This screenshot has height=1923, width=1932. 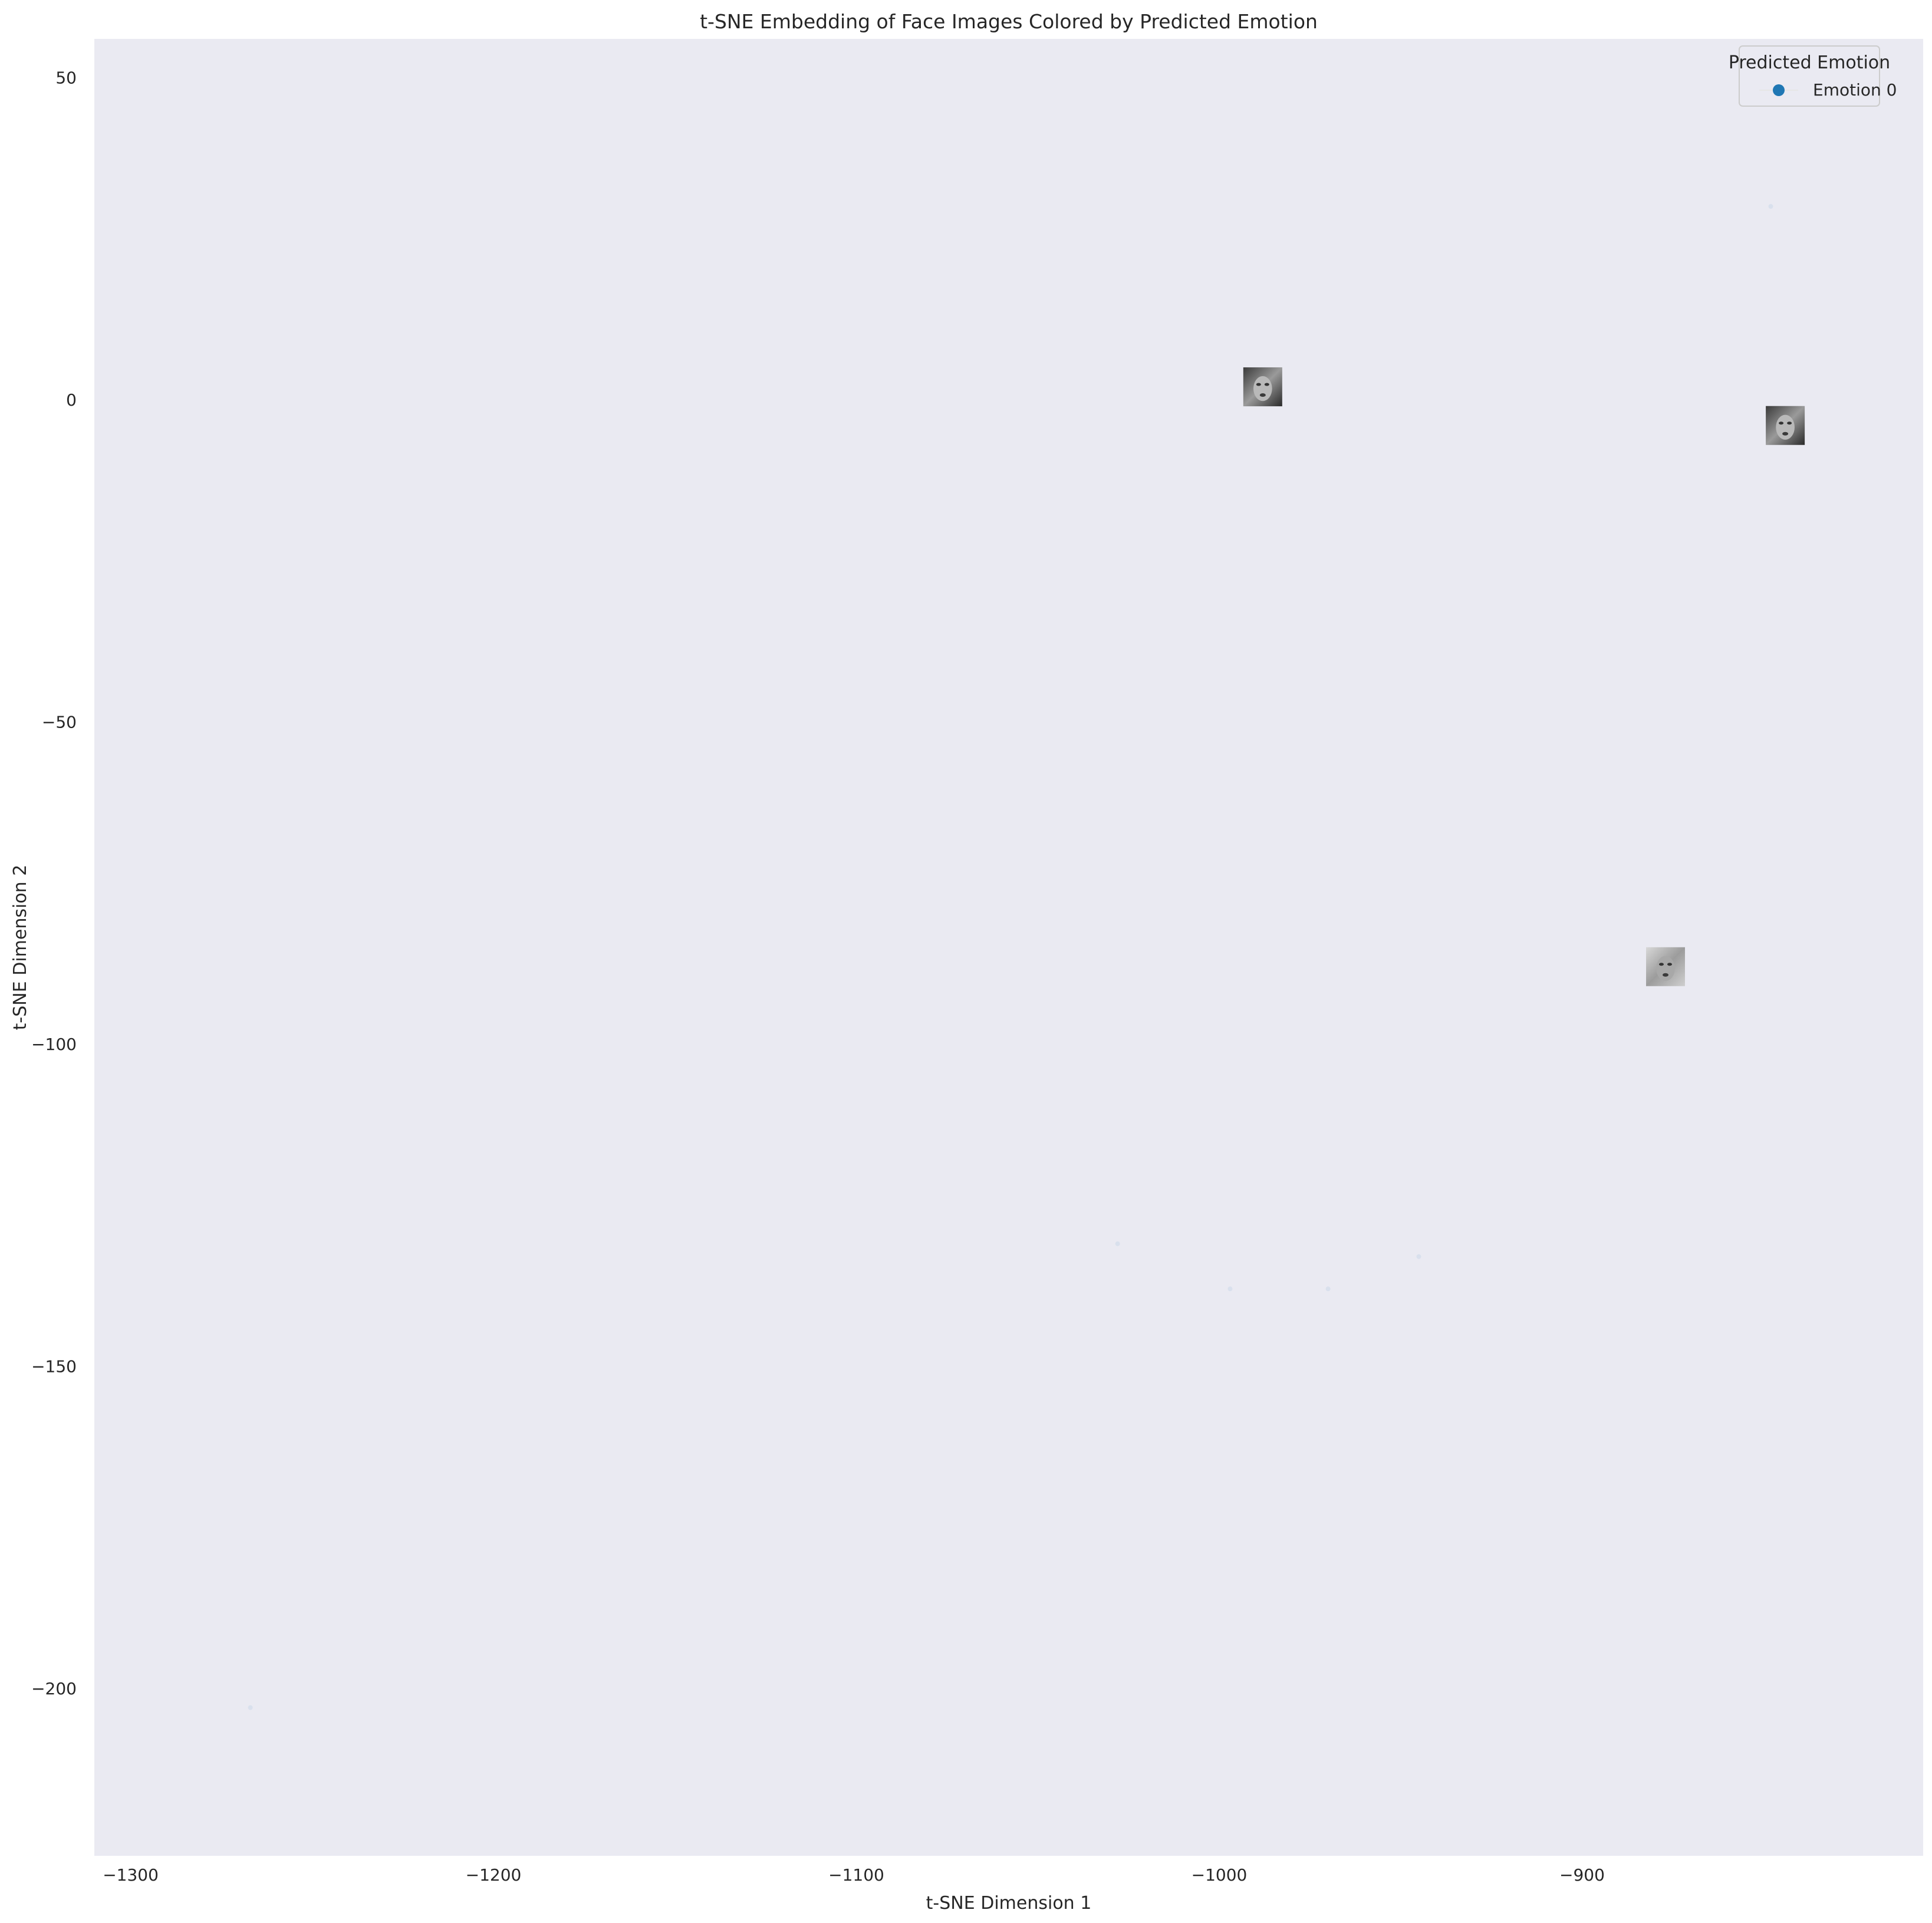 What do you see at coordinates (59, 722) in the screenshot?
I see `y-tick-label: −50` at bounding box center [59, 722].